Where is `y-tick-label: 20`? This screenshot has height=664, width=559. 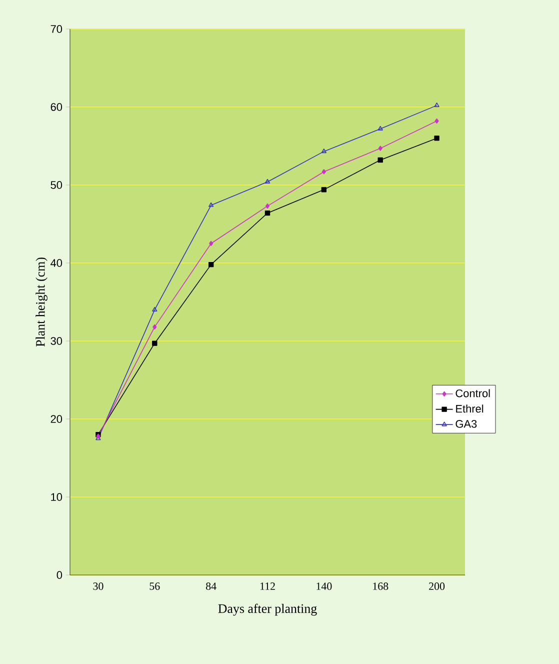 y-tick-label: 20 is located at coordinates (56, 419).